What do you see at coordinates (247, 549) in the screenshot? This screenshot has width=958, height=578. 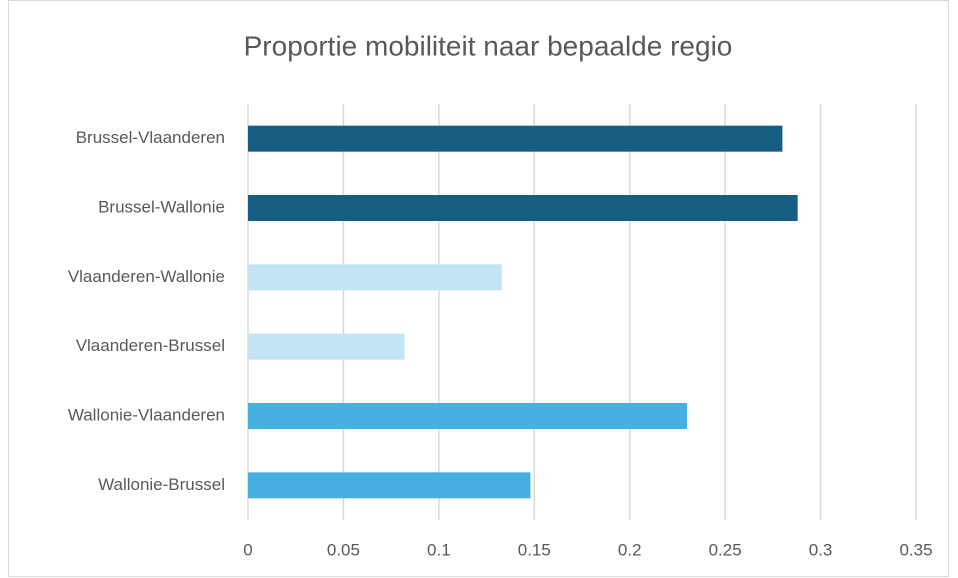 I see `x-tick-label: 0` at bounding box center [247, 549].